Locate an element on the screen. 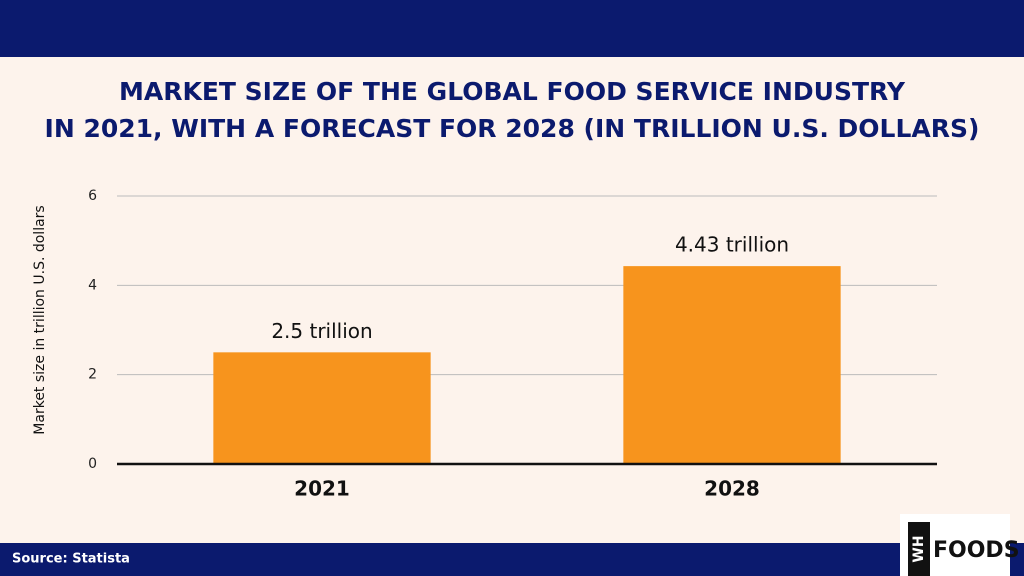  value-label: 2.5 trillion is located at coordinates (321, 331).